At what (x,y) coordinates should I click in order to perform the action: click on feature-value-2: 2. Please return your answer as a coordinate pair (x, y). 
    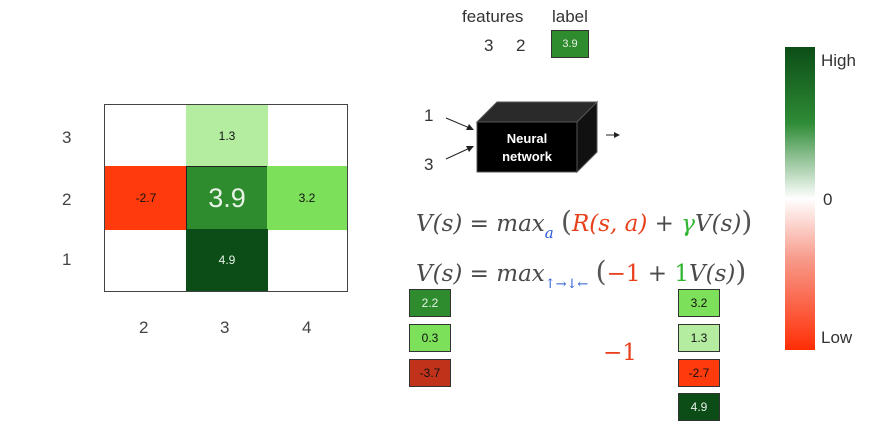
    Looking at the image, I should click on (521, 45).